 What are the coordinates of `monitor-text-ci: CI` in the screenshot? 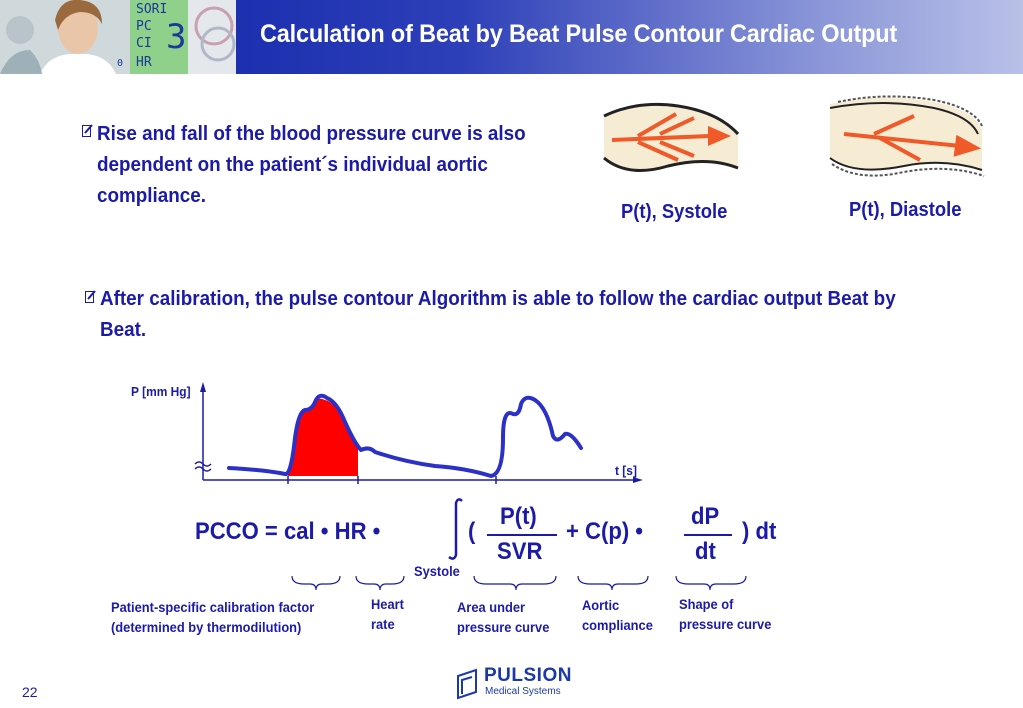 It's located at (144, 43).